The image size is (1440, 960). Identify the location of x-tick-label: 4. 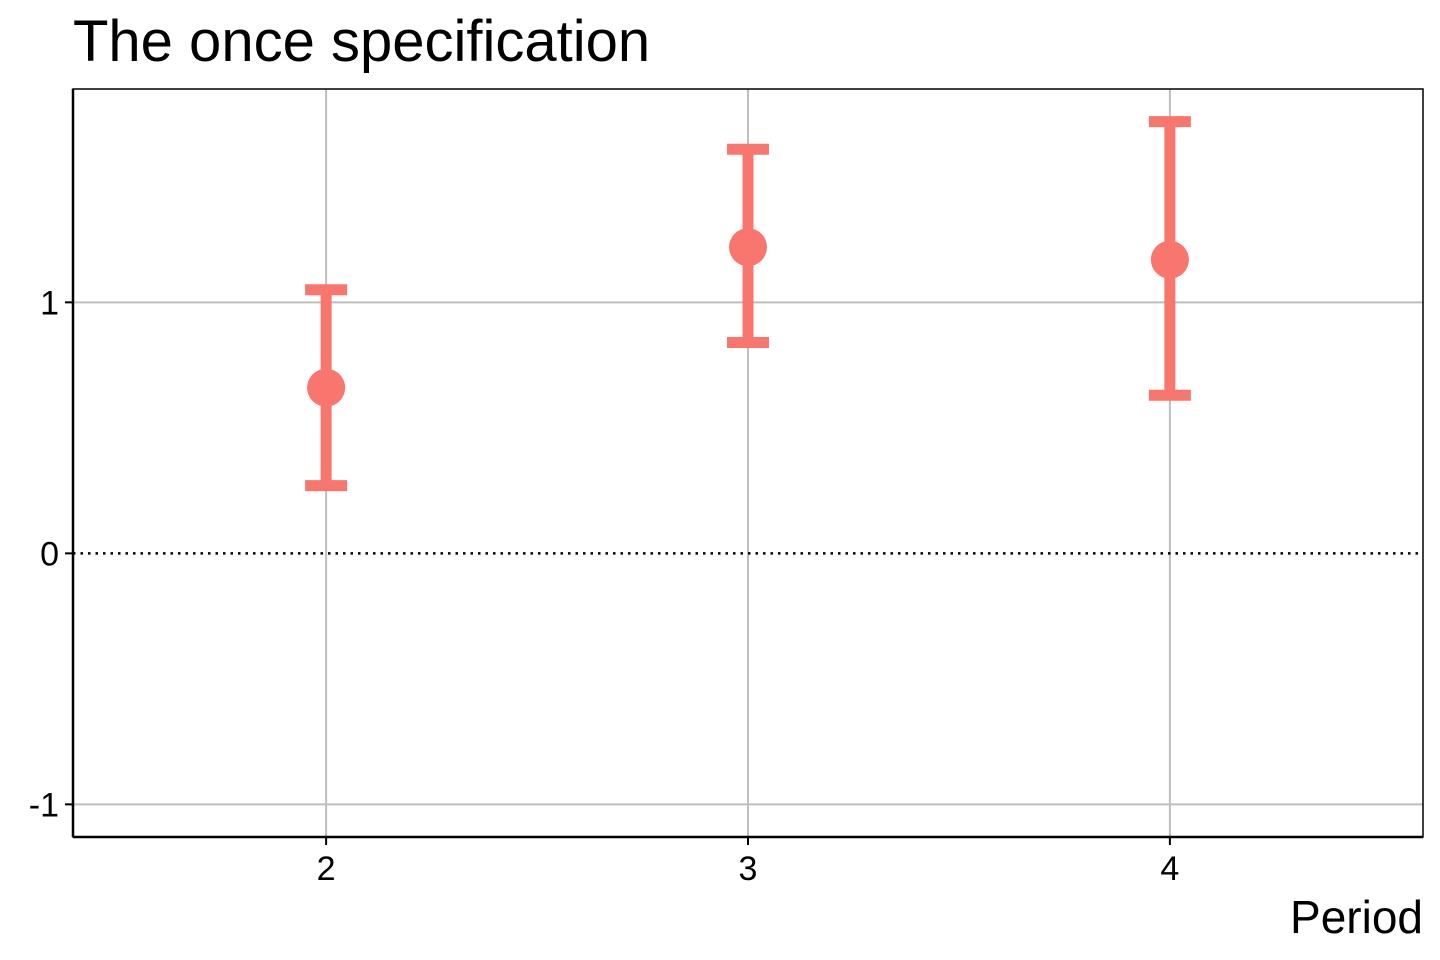
(1169, 869).